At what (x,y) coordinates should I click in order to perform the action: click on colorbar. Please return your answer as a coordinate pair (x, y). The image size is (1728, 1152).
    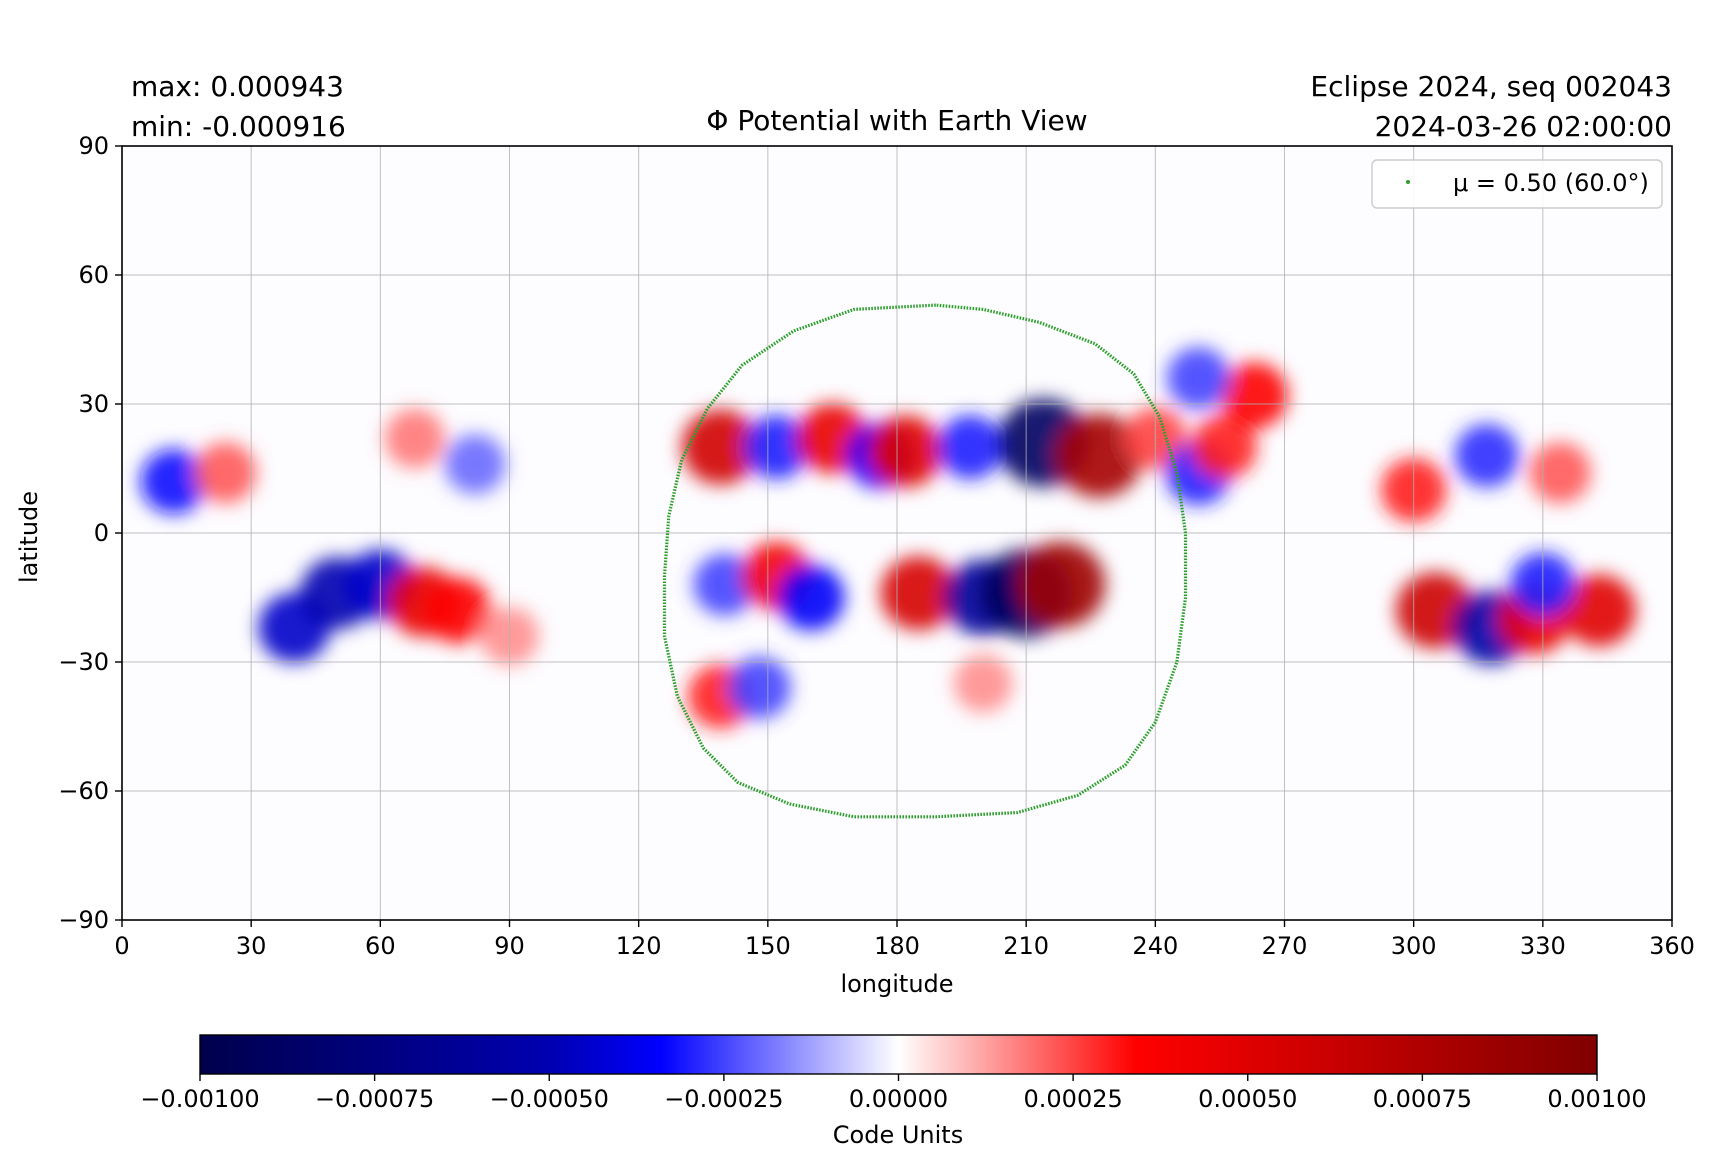
    Looking at the image, I should click on (898, 1054).